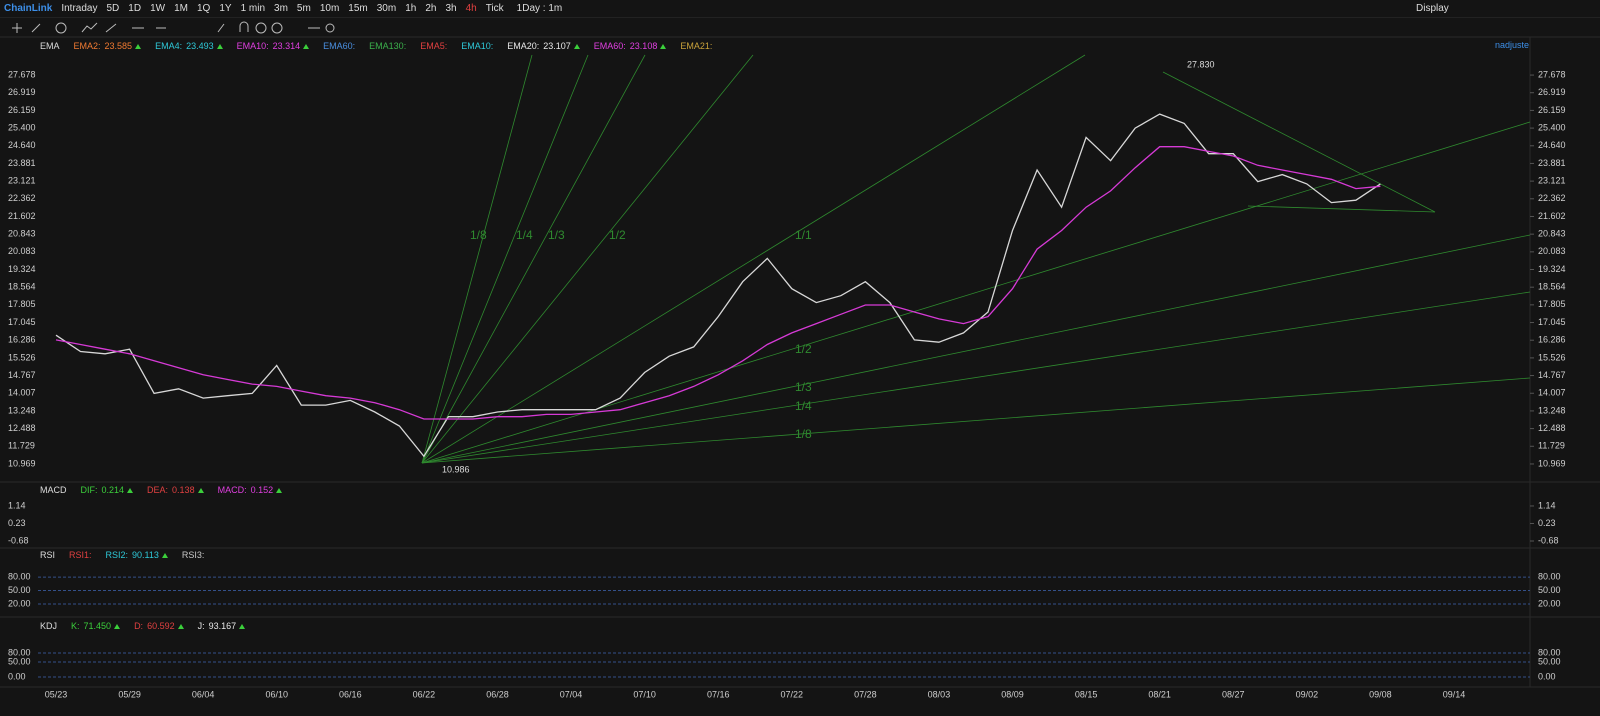 The image size is (1600, 716). I want to click on y-tick-label: 80.00, so click(19, 576).